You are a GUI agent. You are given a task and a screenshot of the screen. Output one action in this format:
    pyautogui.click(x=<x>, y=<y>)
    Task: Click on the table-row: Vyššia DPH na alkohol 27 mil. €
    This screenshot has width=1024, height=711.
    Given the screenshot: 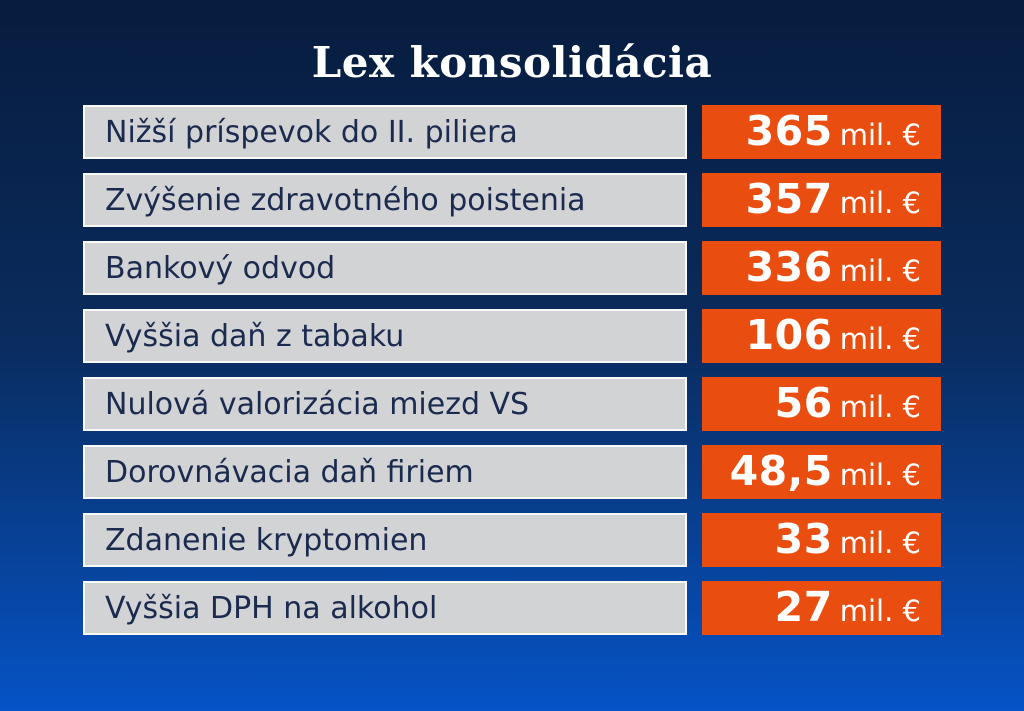 What is the action you would take?
    pyautogui.click(x=512, y=608)
    